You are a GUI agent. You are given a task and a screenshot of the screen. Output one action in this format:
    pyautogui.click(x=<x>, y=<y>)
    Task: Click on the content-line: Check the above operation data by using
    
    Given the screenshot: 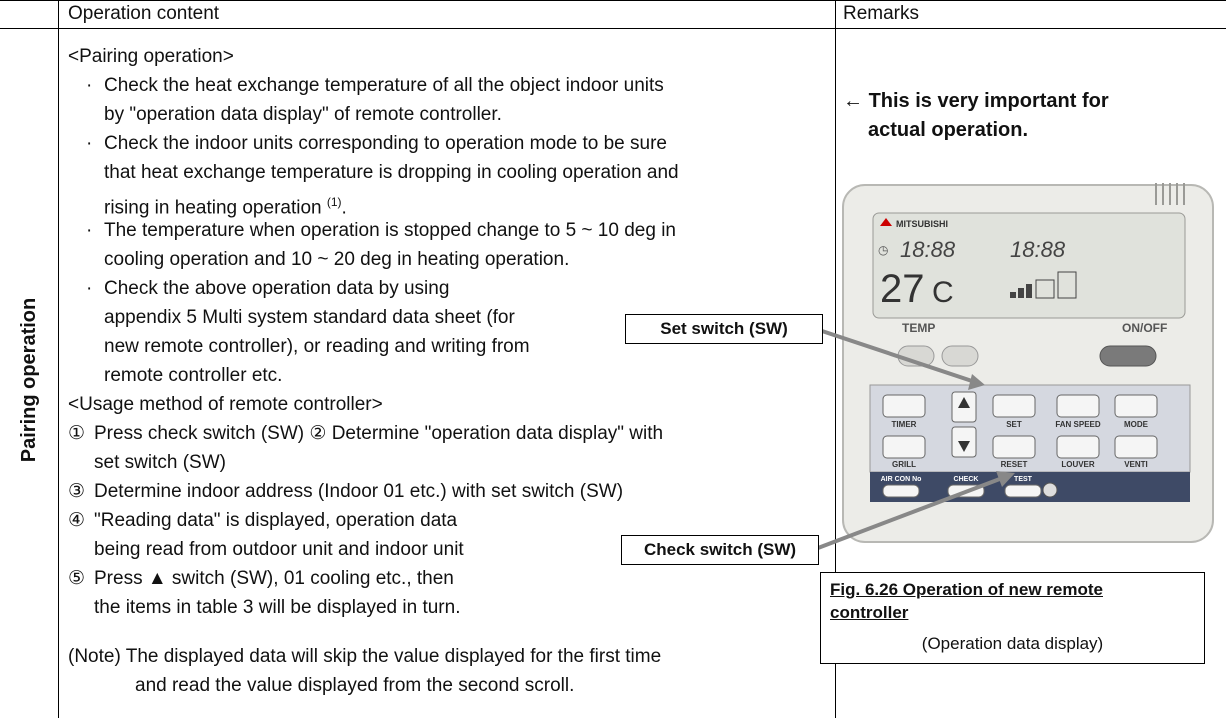 What is the action you would take?
    pyautogui.click(x=276, y=289)
    